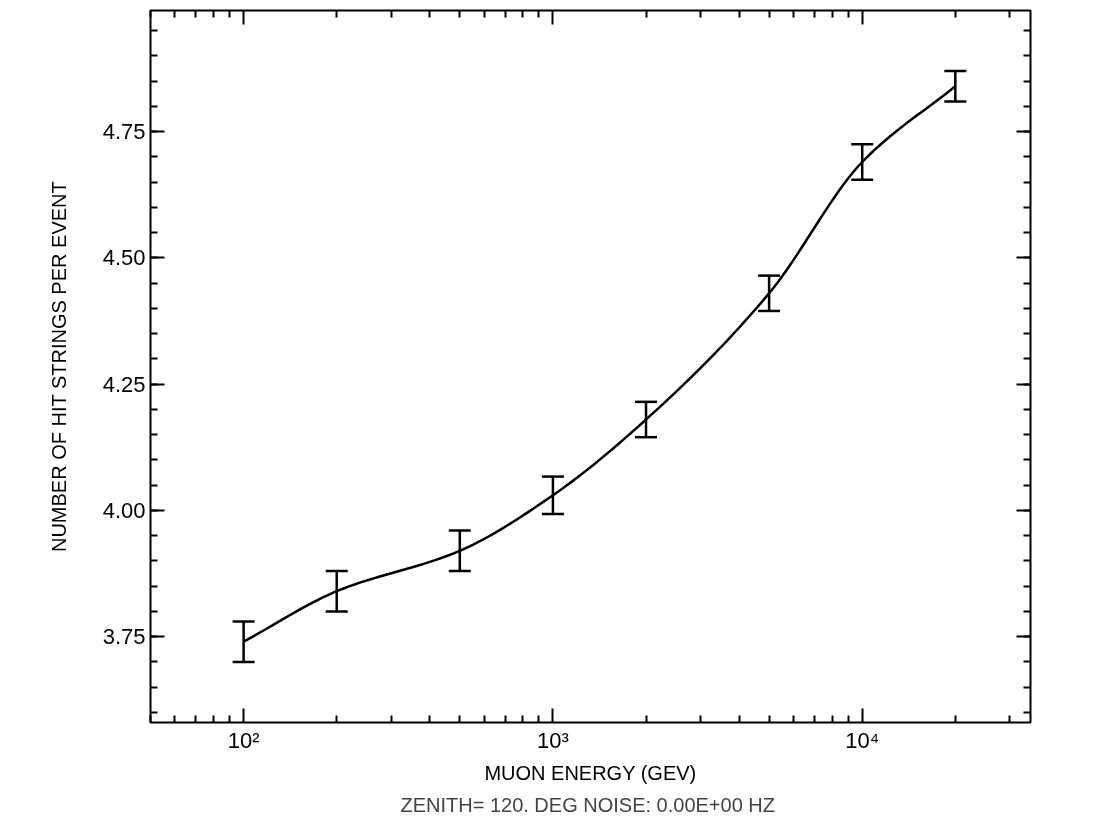 This screenshot has height=828, width=1103. Describe the element at coordinates (124, 384) in the screenshot. I see `y-tick-label: 4.25` at that location.